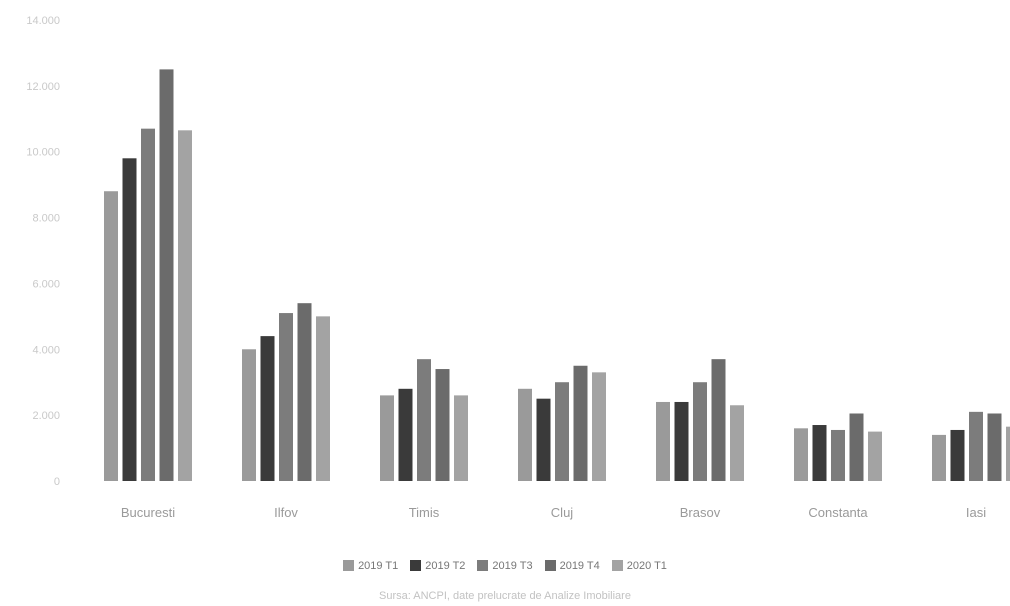 The image size is (1010, 606). I want to click on y-tick-label: 6.000, so click(46, 284).